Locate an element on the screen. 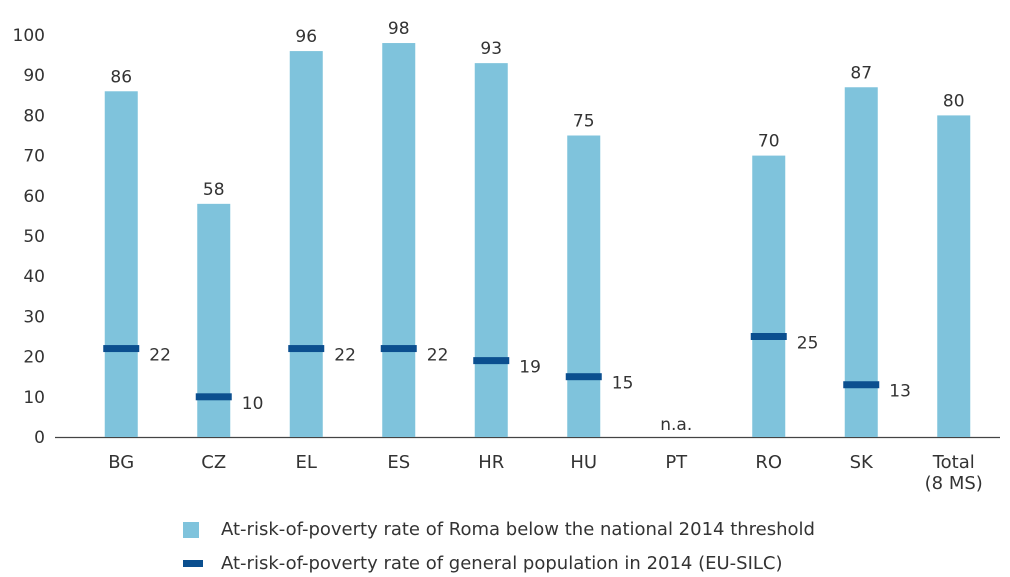 This screenshot has height=577, width=1010. x-tick-label: SK is located at coordinates (862, 462).